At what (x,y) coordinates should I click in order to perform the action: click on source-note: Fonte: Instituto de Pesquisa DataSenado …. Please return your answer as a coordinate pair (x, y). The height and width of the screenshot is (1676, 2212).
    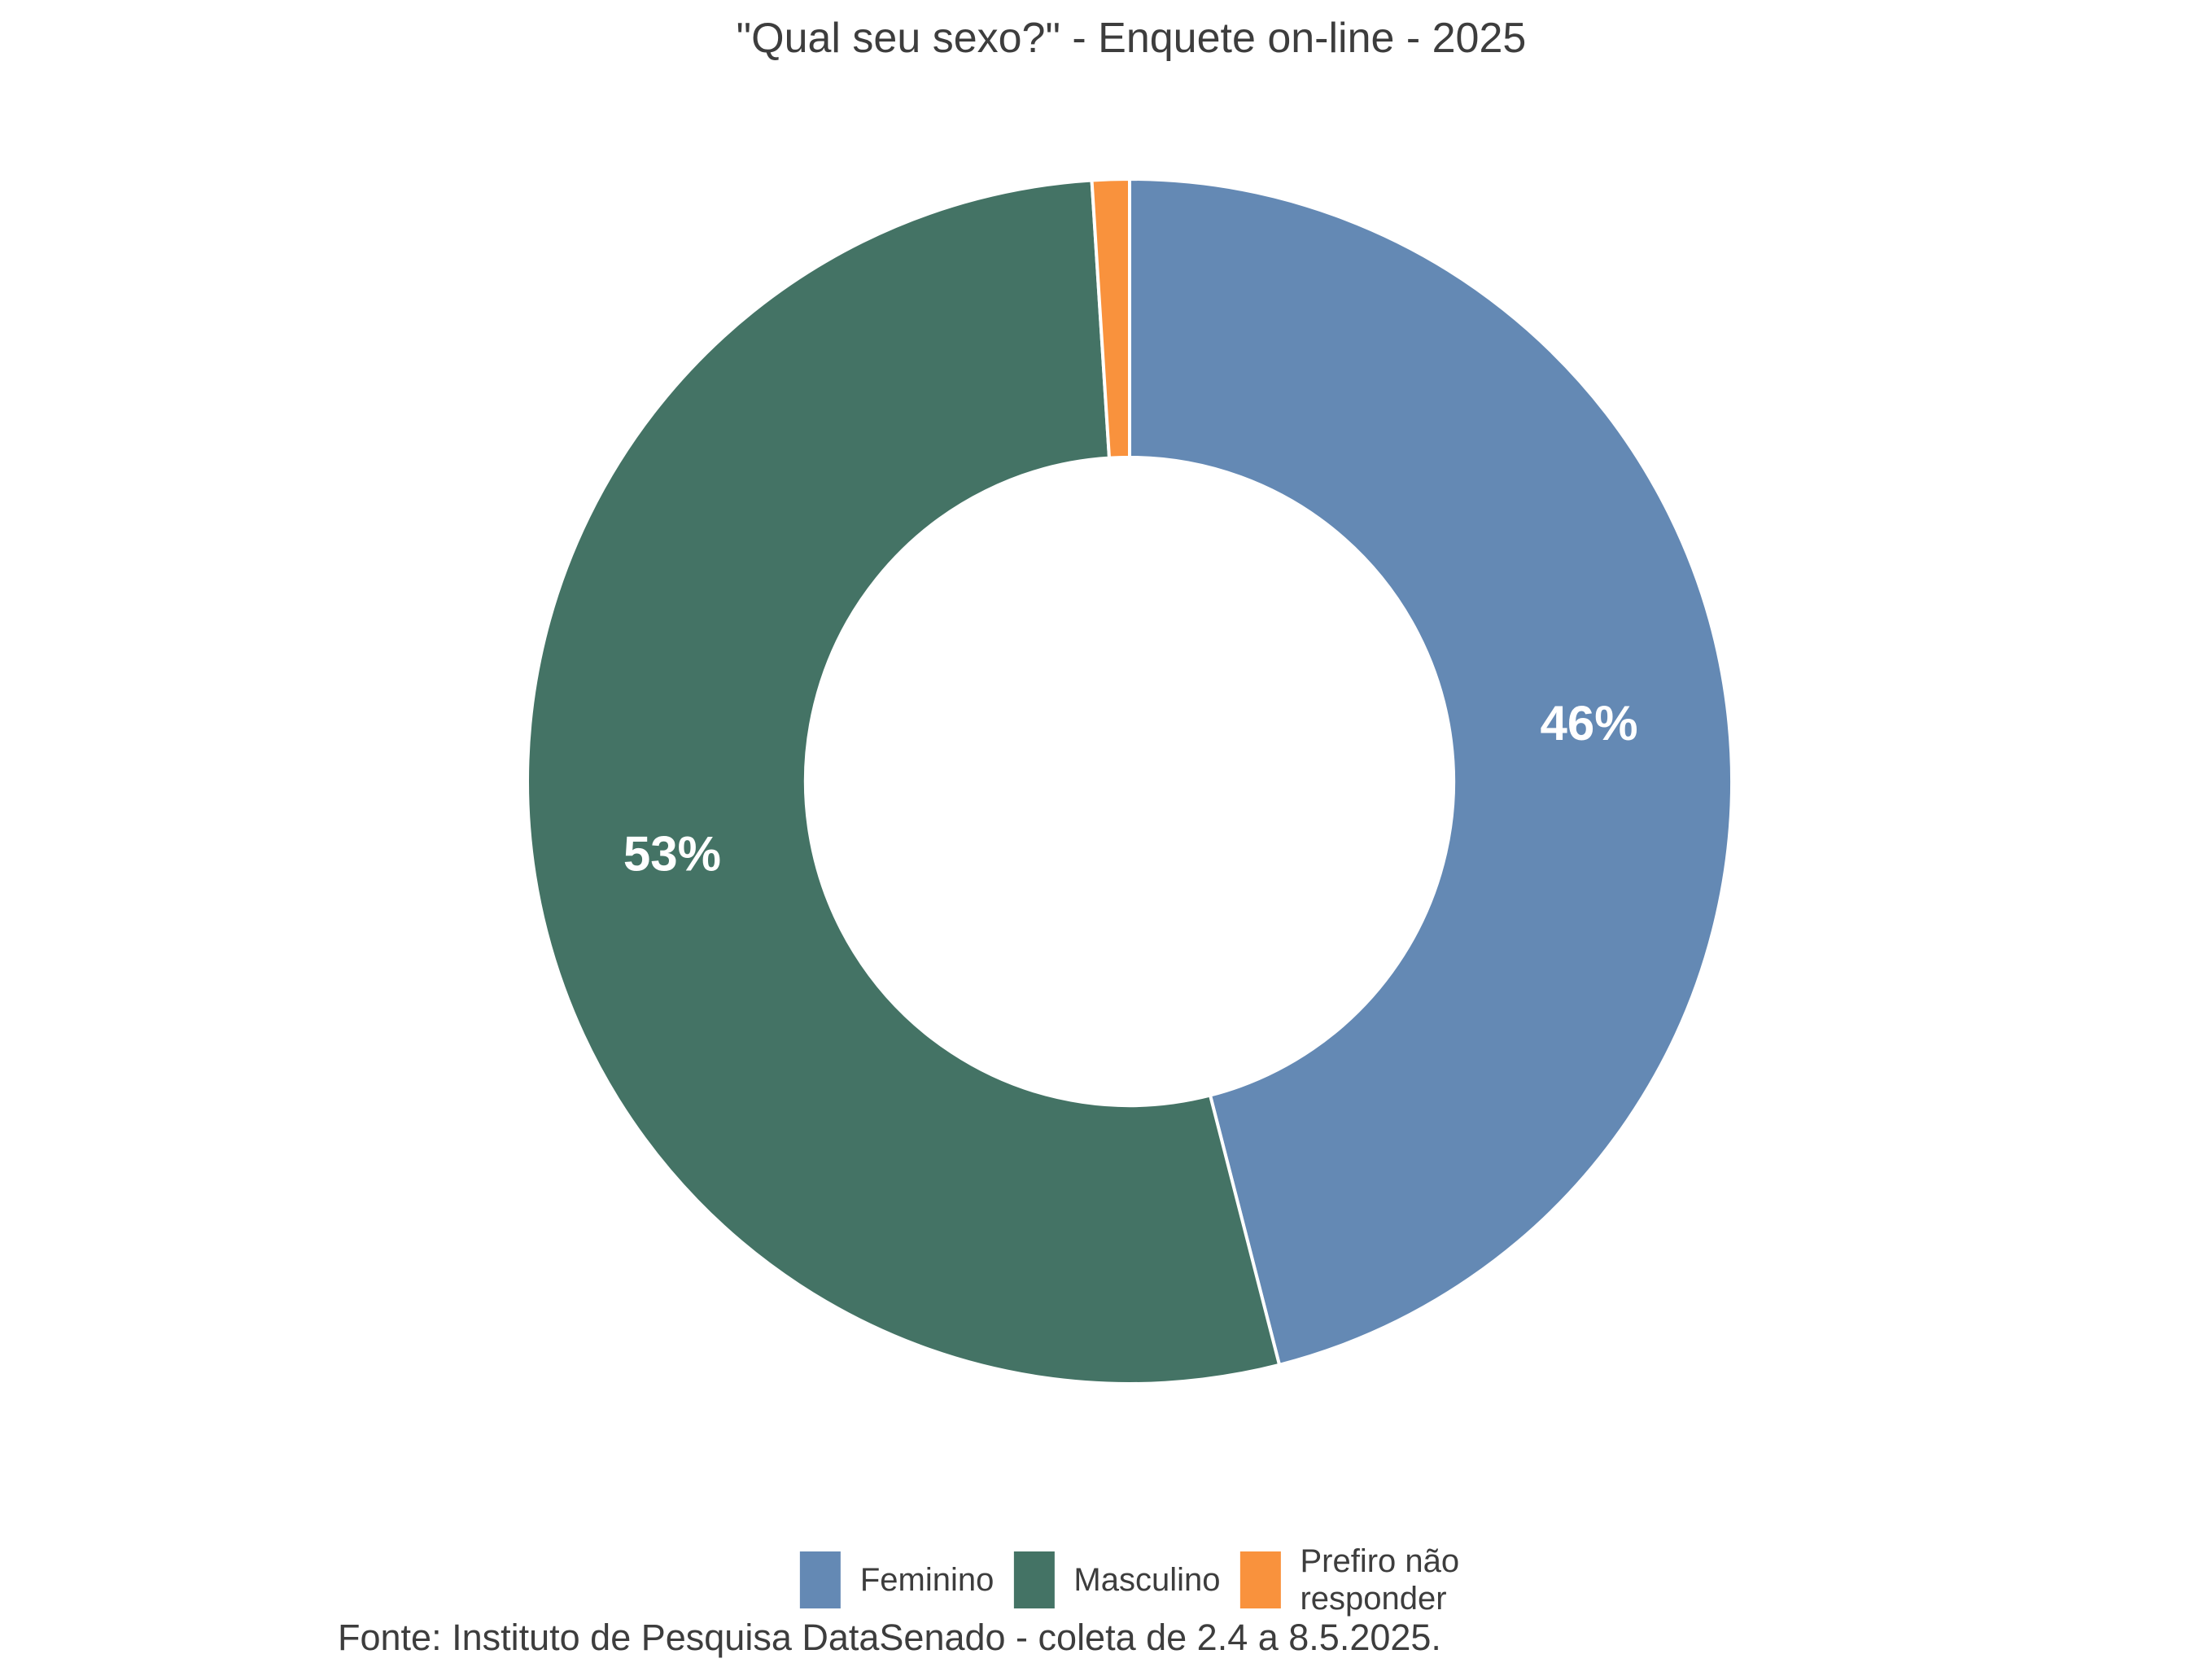
    Looking at the image, I should click on (889, 1638).